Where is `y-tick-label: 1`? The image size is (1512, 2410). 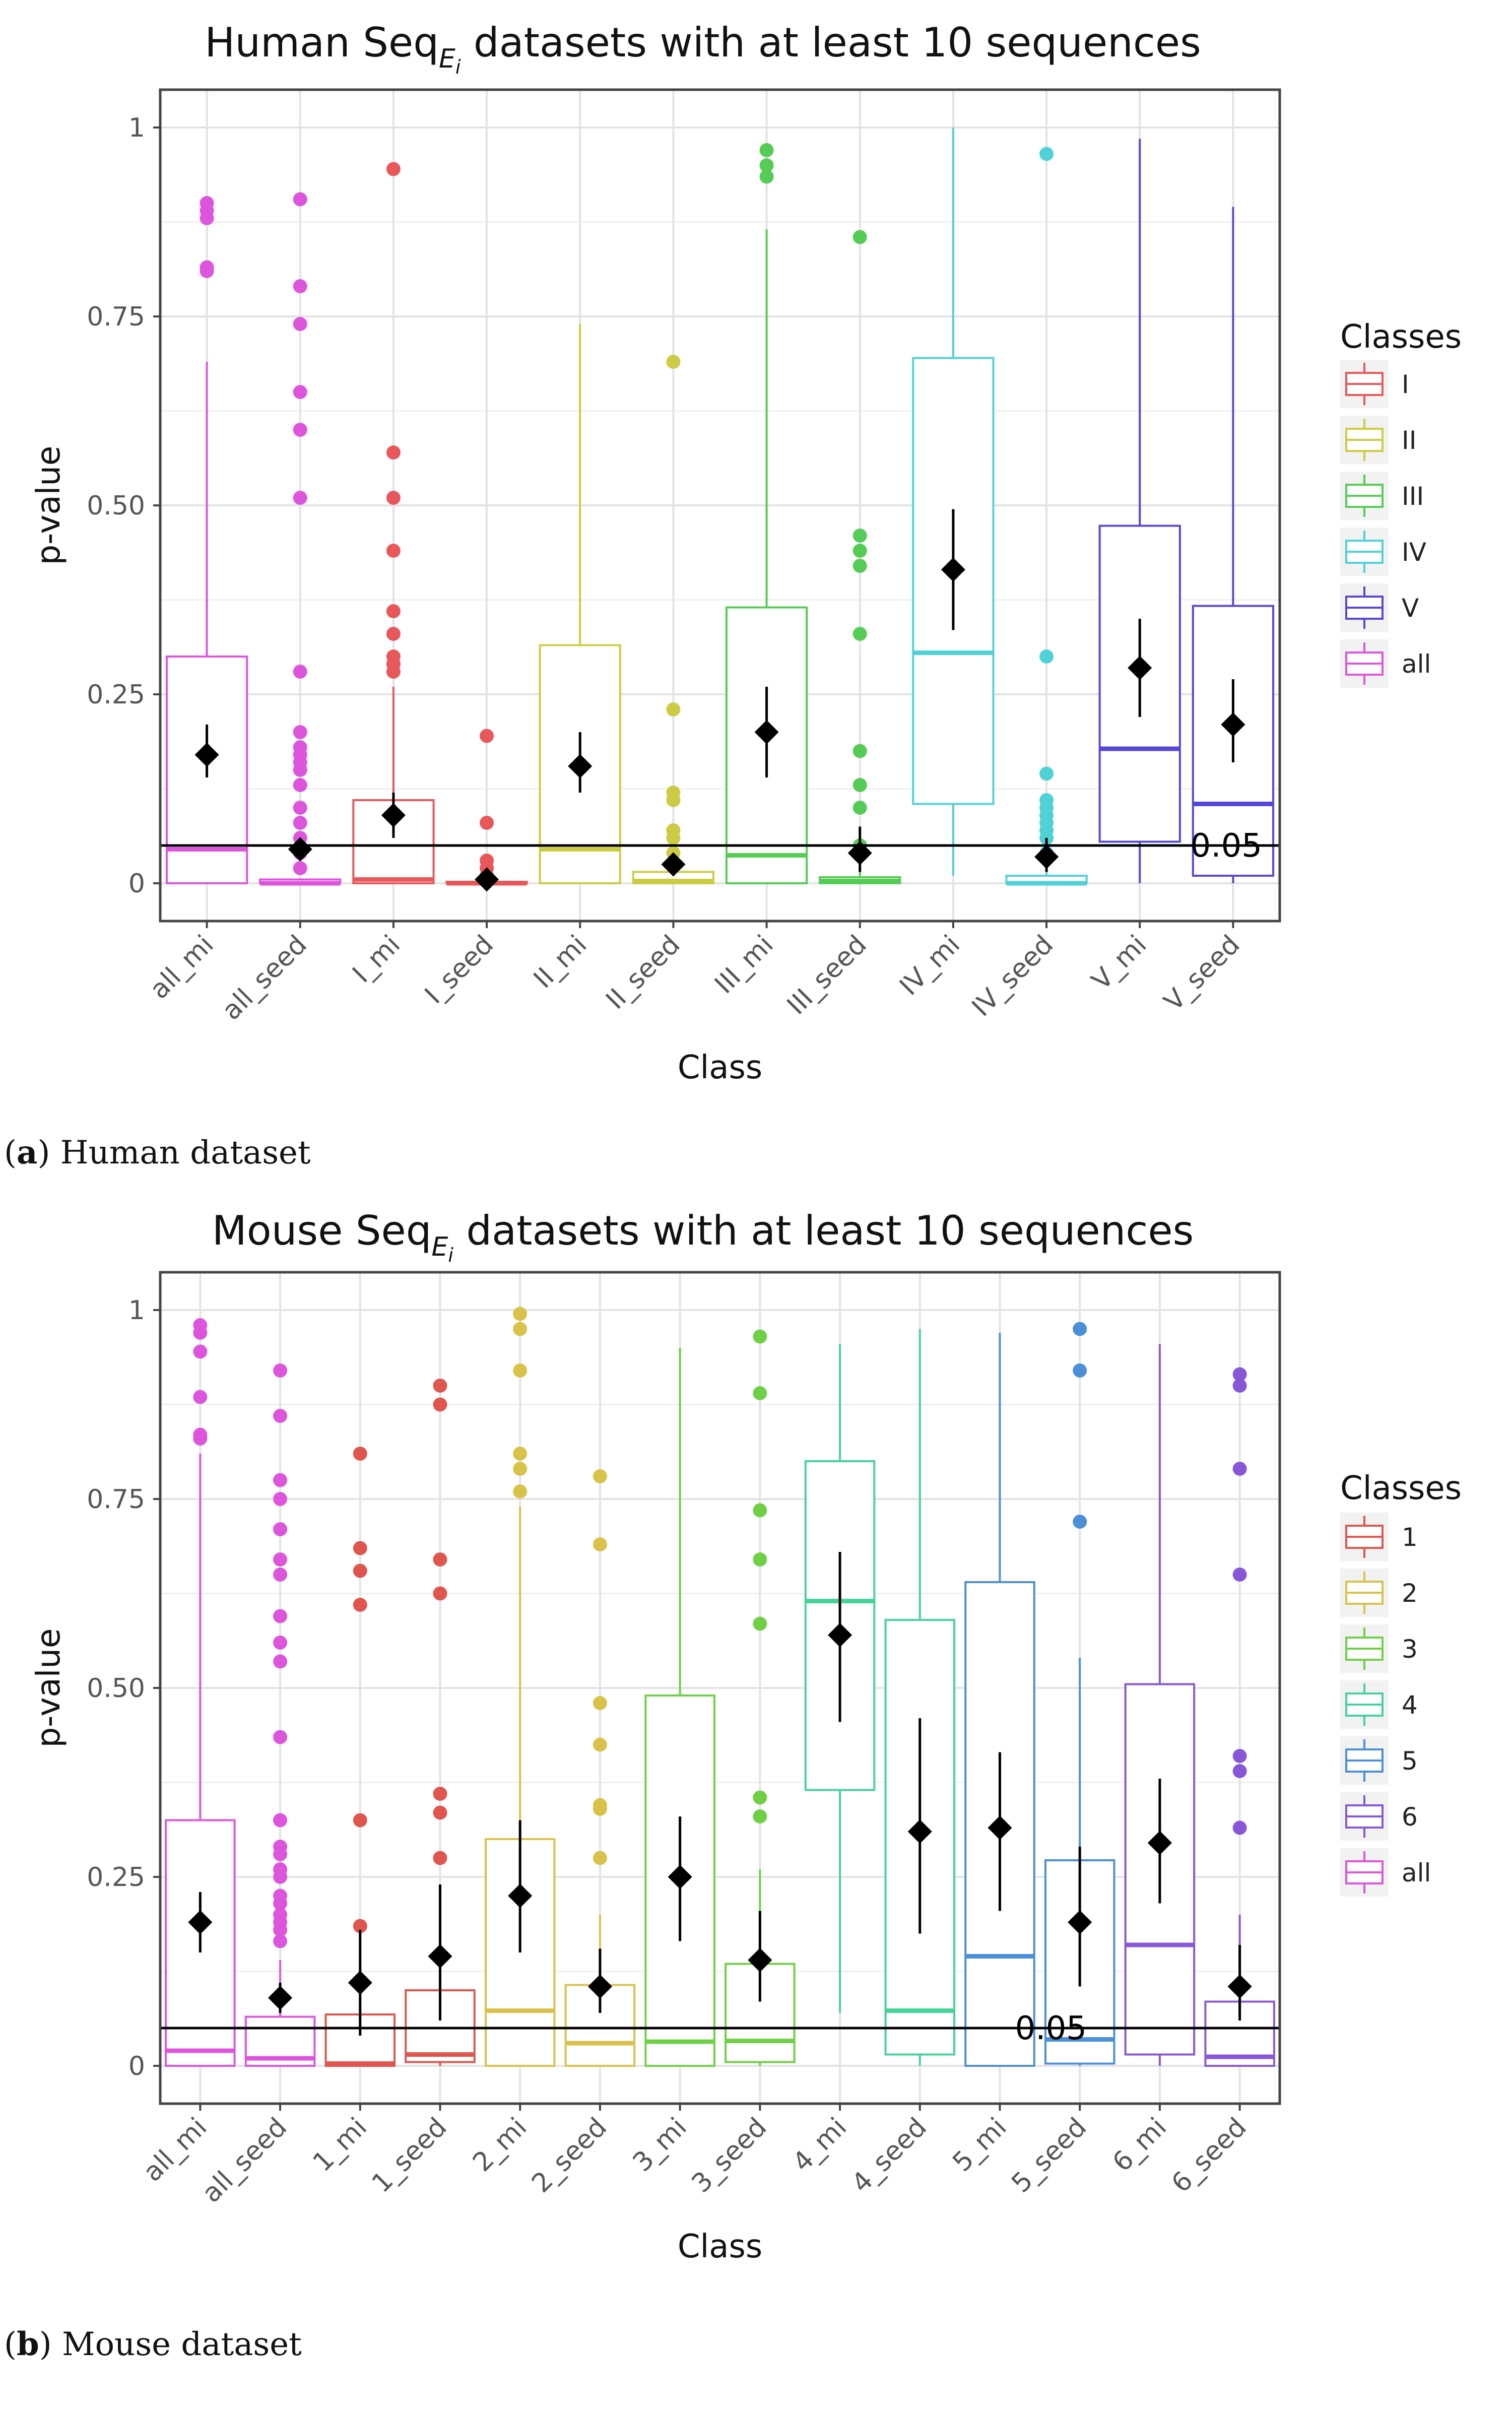
y-tick-label: 1 is located at coordinates (136, 128).